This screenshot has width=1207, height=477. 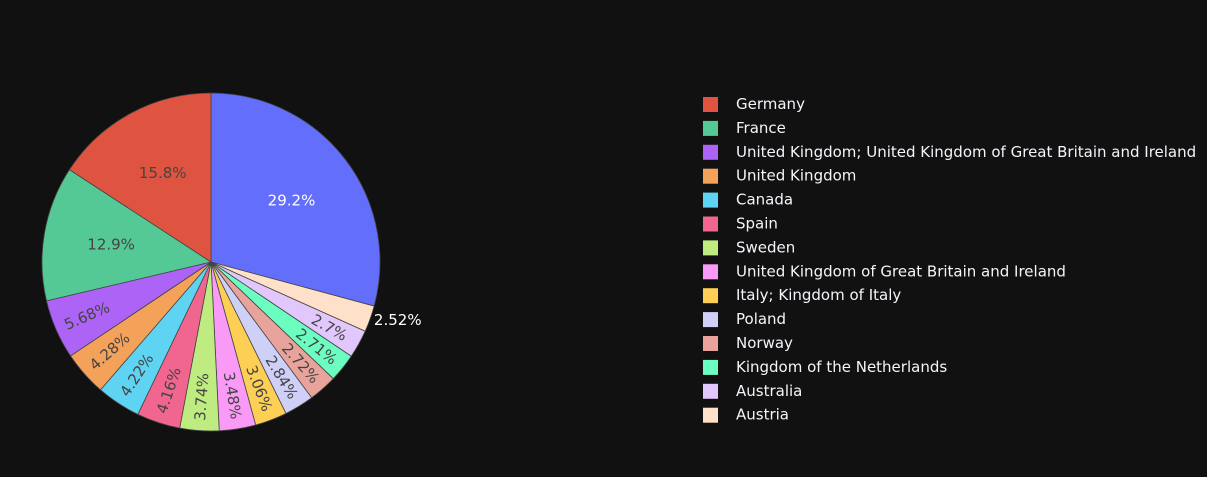 I want to click on legend-item-italy-kingdom-of-italy: Italy; Kingdom of Italy, so click(x=802, y=295).